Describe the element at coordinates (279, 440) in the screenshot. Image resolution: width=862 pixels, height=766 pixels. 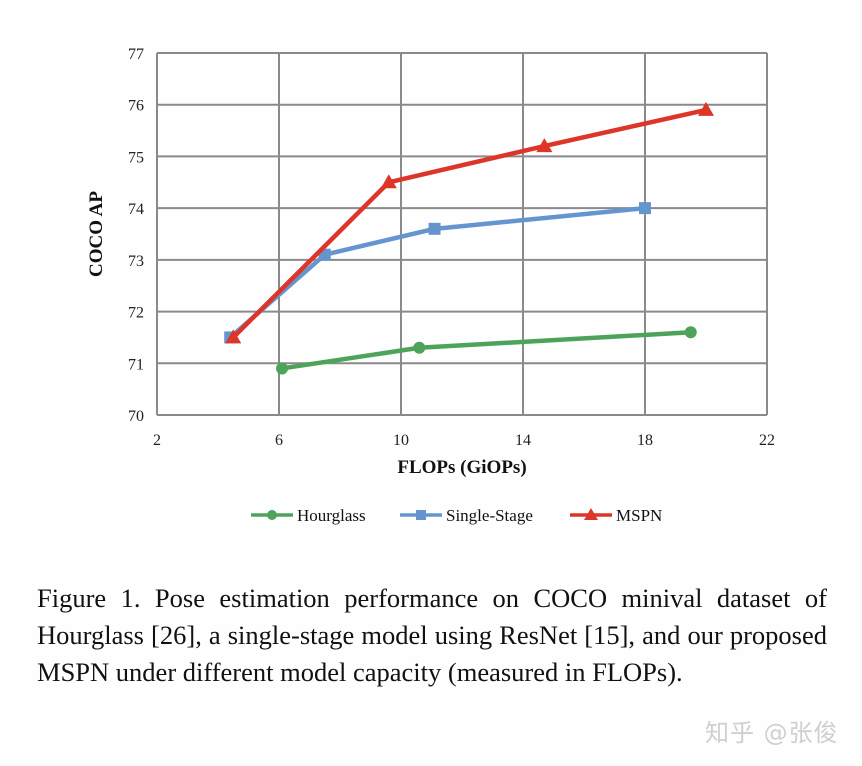
I see `x-tick-label: 6` at that location.